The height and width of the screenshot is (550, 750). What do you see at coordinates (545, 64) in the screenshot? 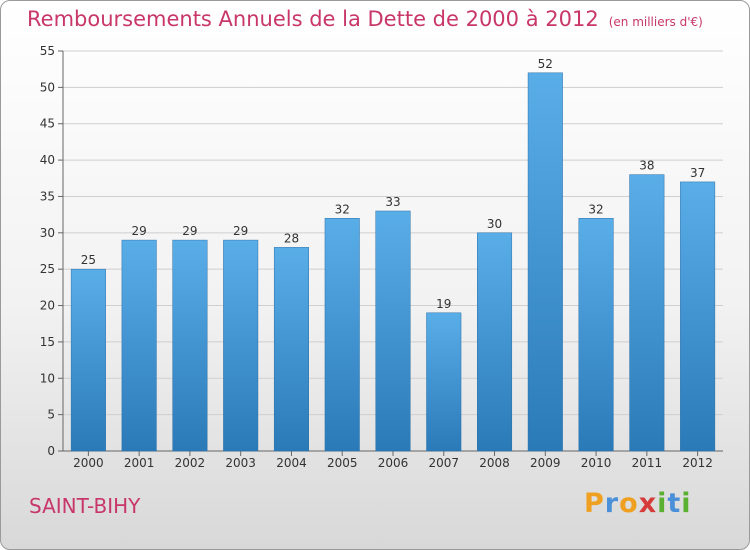
I see `data-label: 52` at bounding box center [545, 64].